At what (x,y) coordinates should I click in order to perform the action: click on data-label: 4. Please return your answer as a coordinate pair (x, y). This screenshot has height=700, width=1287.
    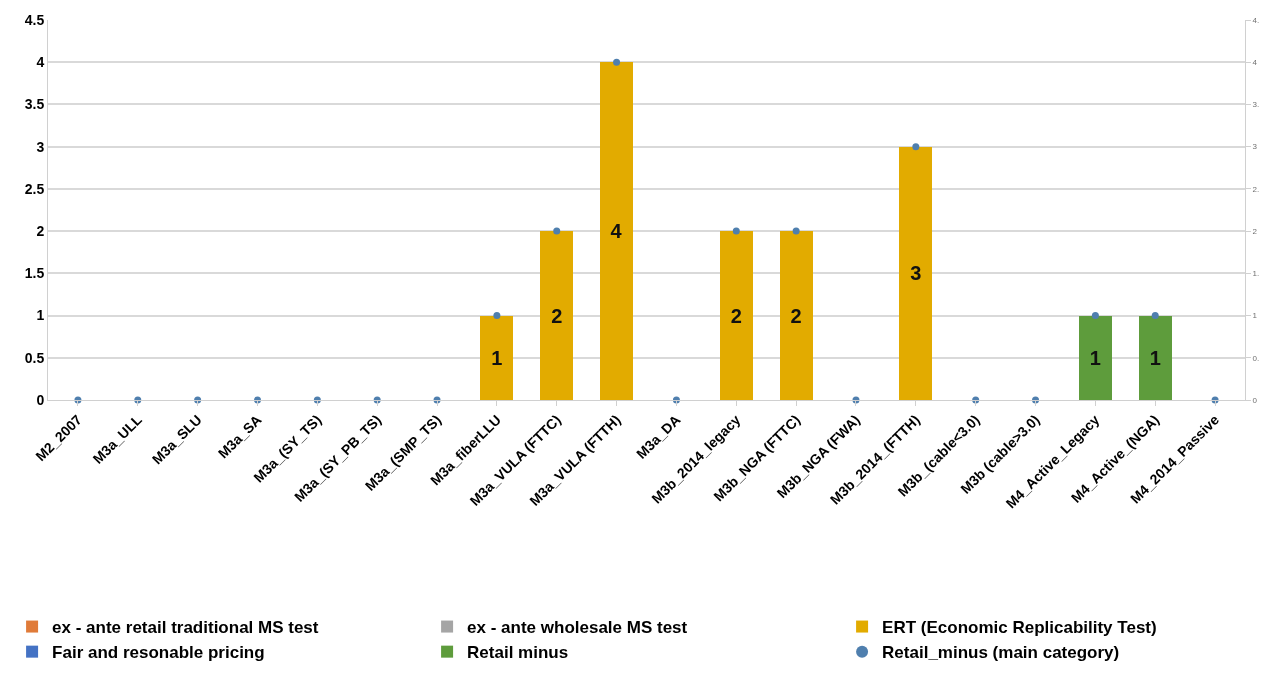
    Looking at the image, I should click on (616, 231).